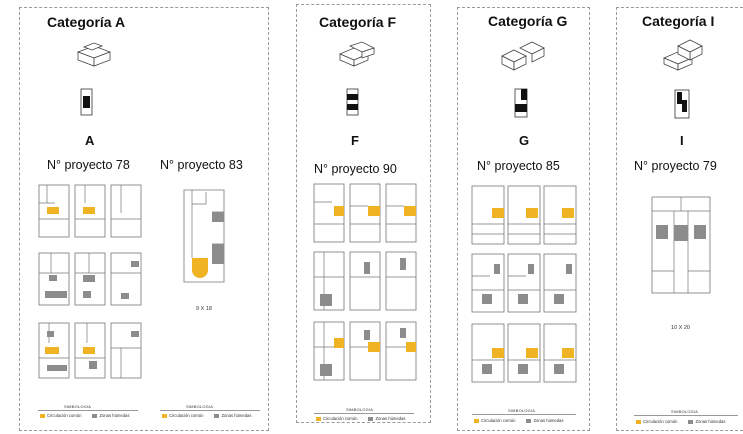 This screenshot has height=434, width=743. Describe the element at coordinates (518, 166) in the screenshot. I see `project-label: N° proyecto 85` at that location.